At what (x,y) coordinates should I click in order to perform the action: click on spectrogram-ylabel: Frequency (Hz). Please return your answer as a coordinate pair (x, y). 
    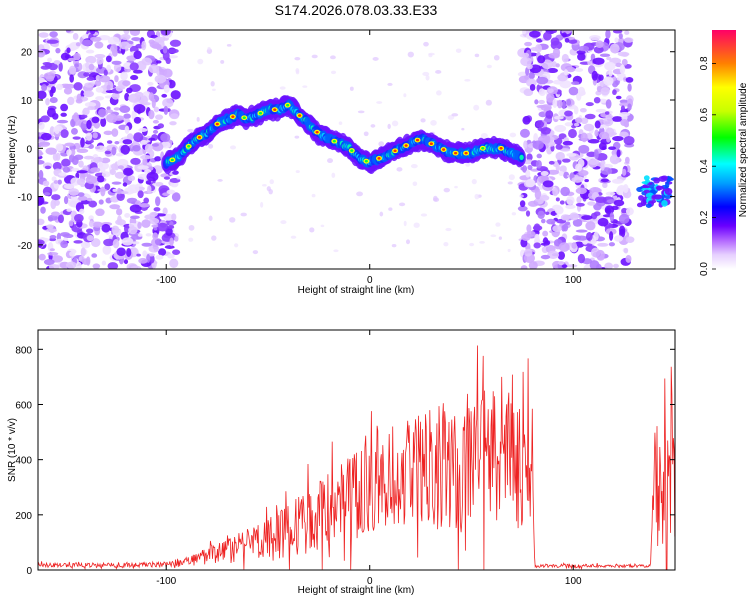
    Looking at the image, I should click on (12, 150).